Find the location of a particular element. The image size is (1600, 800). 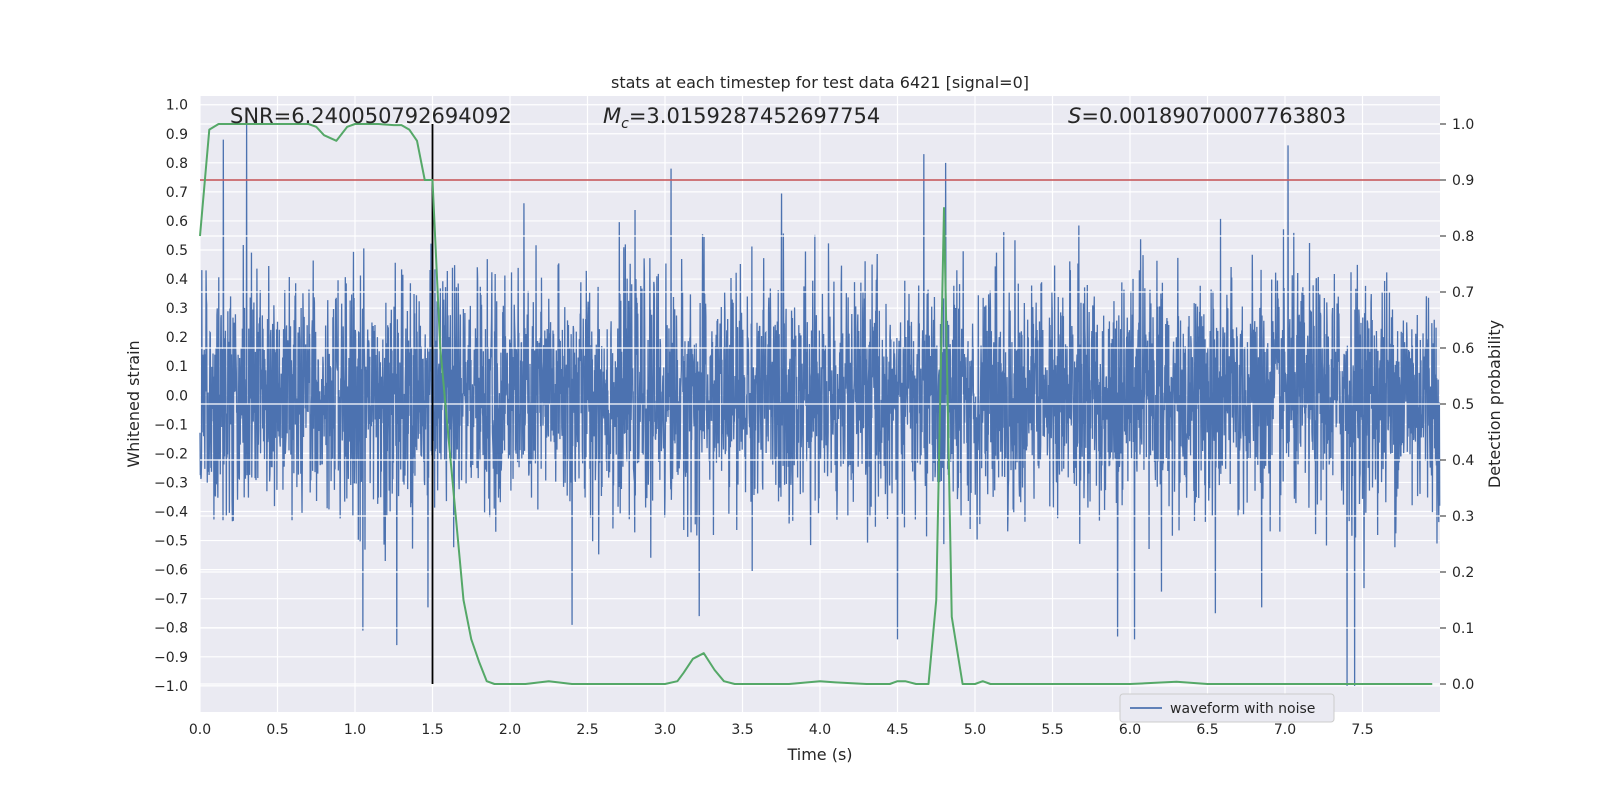

x-tick-label: 1.0 is located at coordinates (355, 730).